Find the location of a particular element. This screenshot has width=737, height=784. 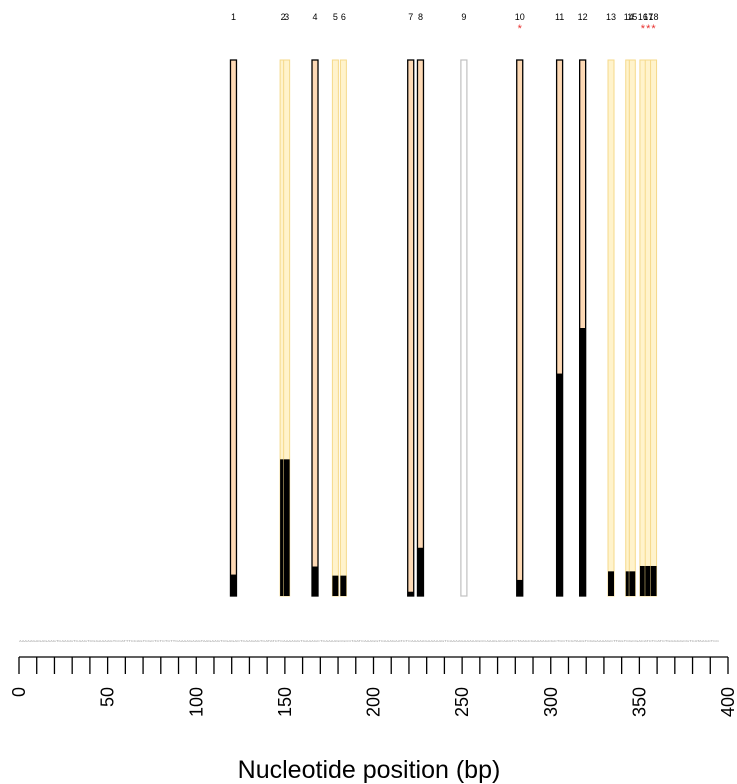

marker-label-2: 2 is located at coordinates (283, 17).